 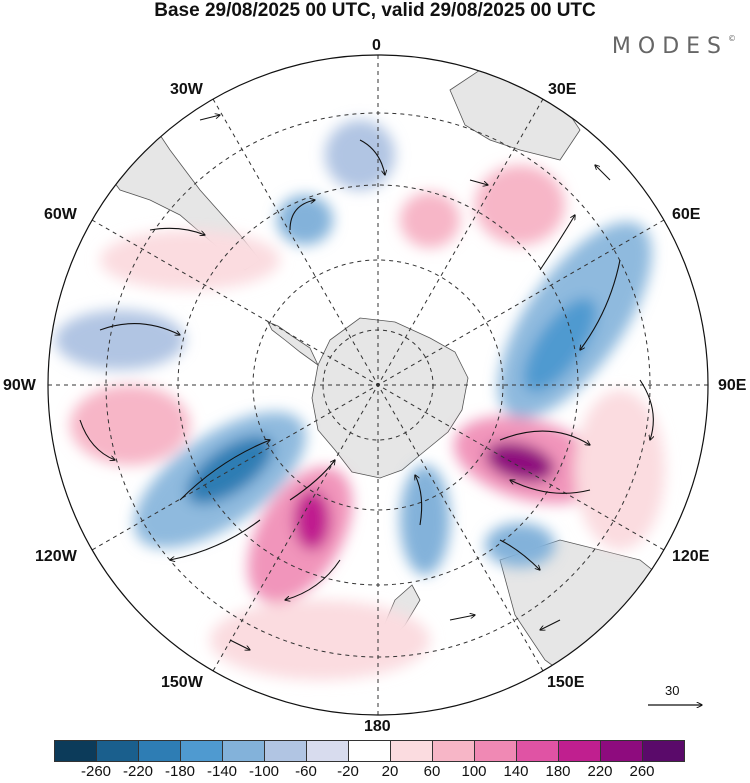 What do you see at coordinates (312, 520) in the screenshot?
I see `anomaly-pos-2b` at bounding box center [312, 520].